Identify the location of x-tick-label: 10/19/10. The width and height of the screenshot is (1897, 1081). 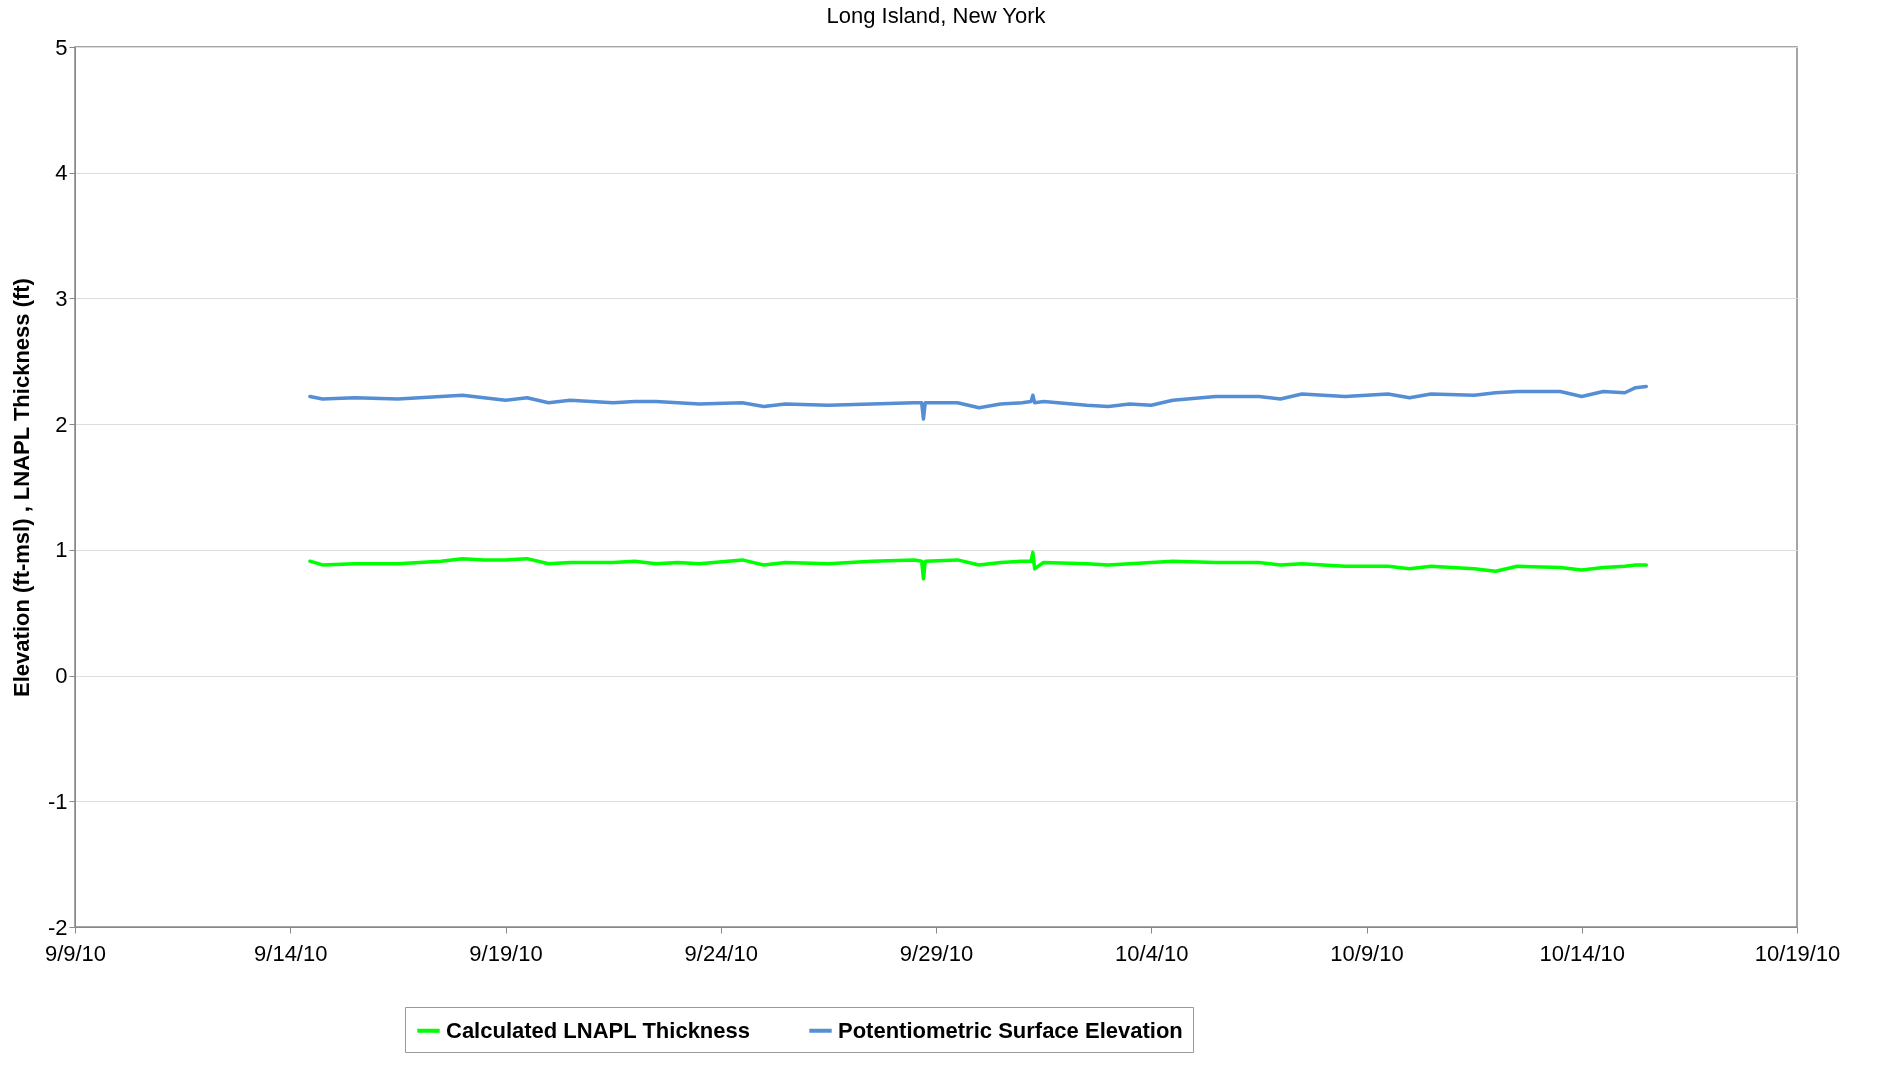
(1797, 953).